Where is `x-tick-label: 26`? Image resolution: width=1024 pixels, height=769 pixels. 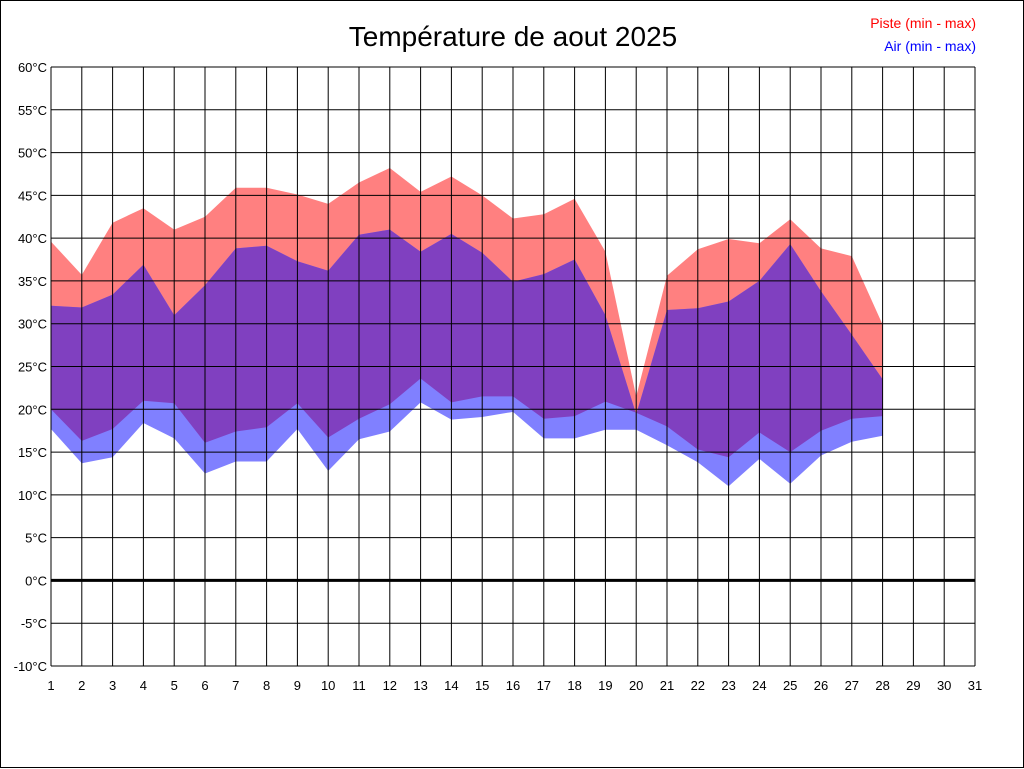 x-tick-label: 26 is located at coordinates (821, 685).